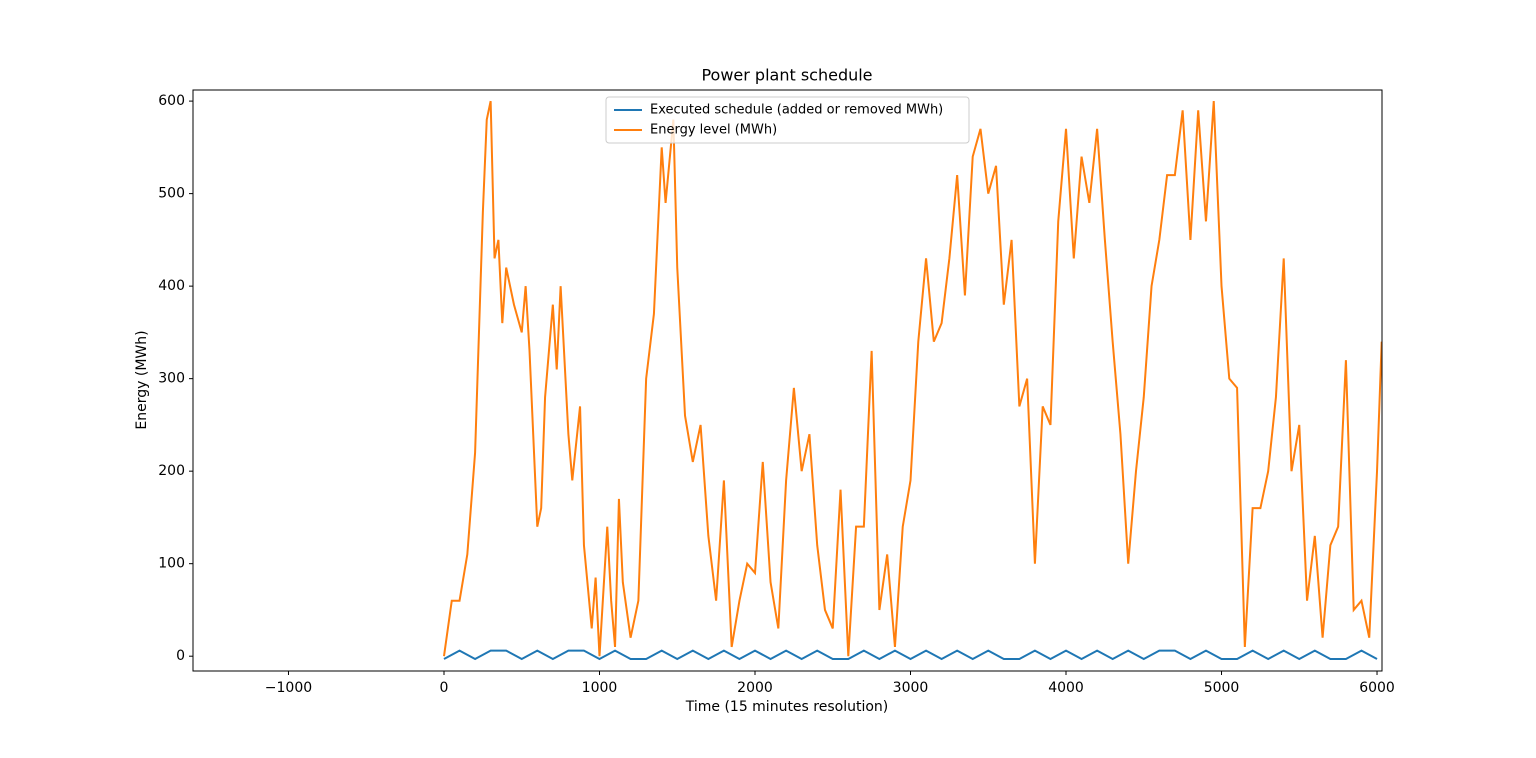  Describe the element at coordinates (171, 471) in the screenshot. I see `y-tick-label: 200` at that location.